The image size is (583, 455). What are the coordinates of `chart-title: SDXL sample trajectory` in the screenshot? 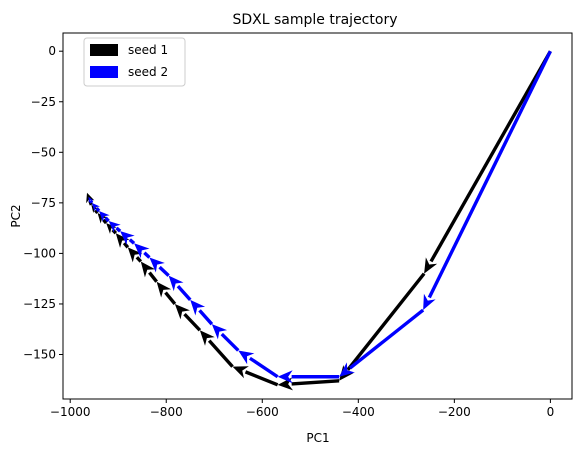 It's located at (315, 20).